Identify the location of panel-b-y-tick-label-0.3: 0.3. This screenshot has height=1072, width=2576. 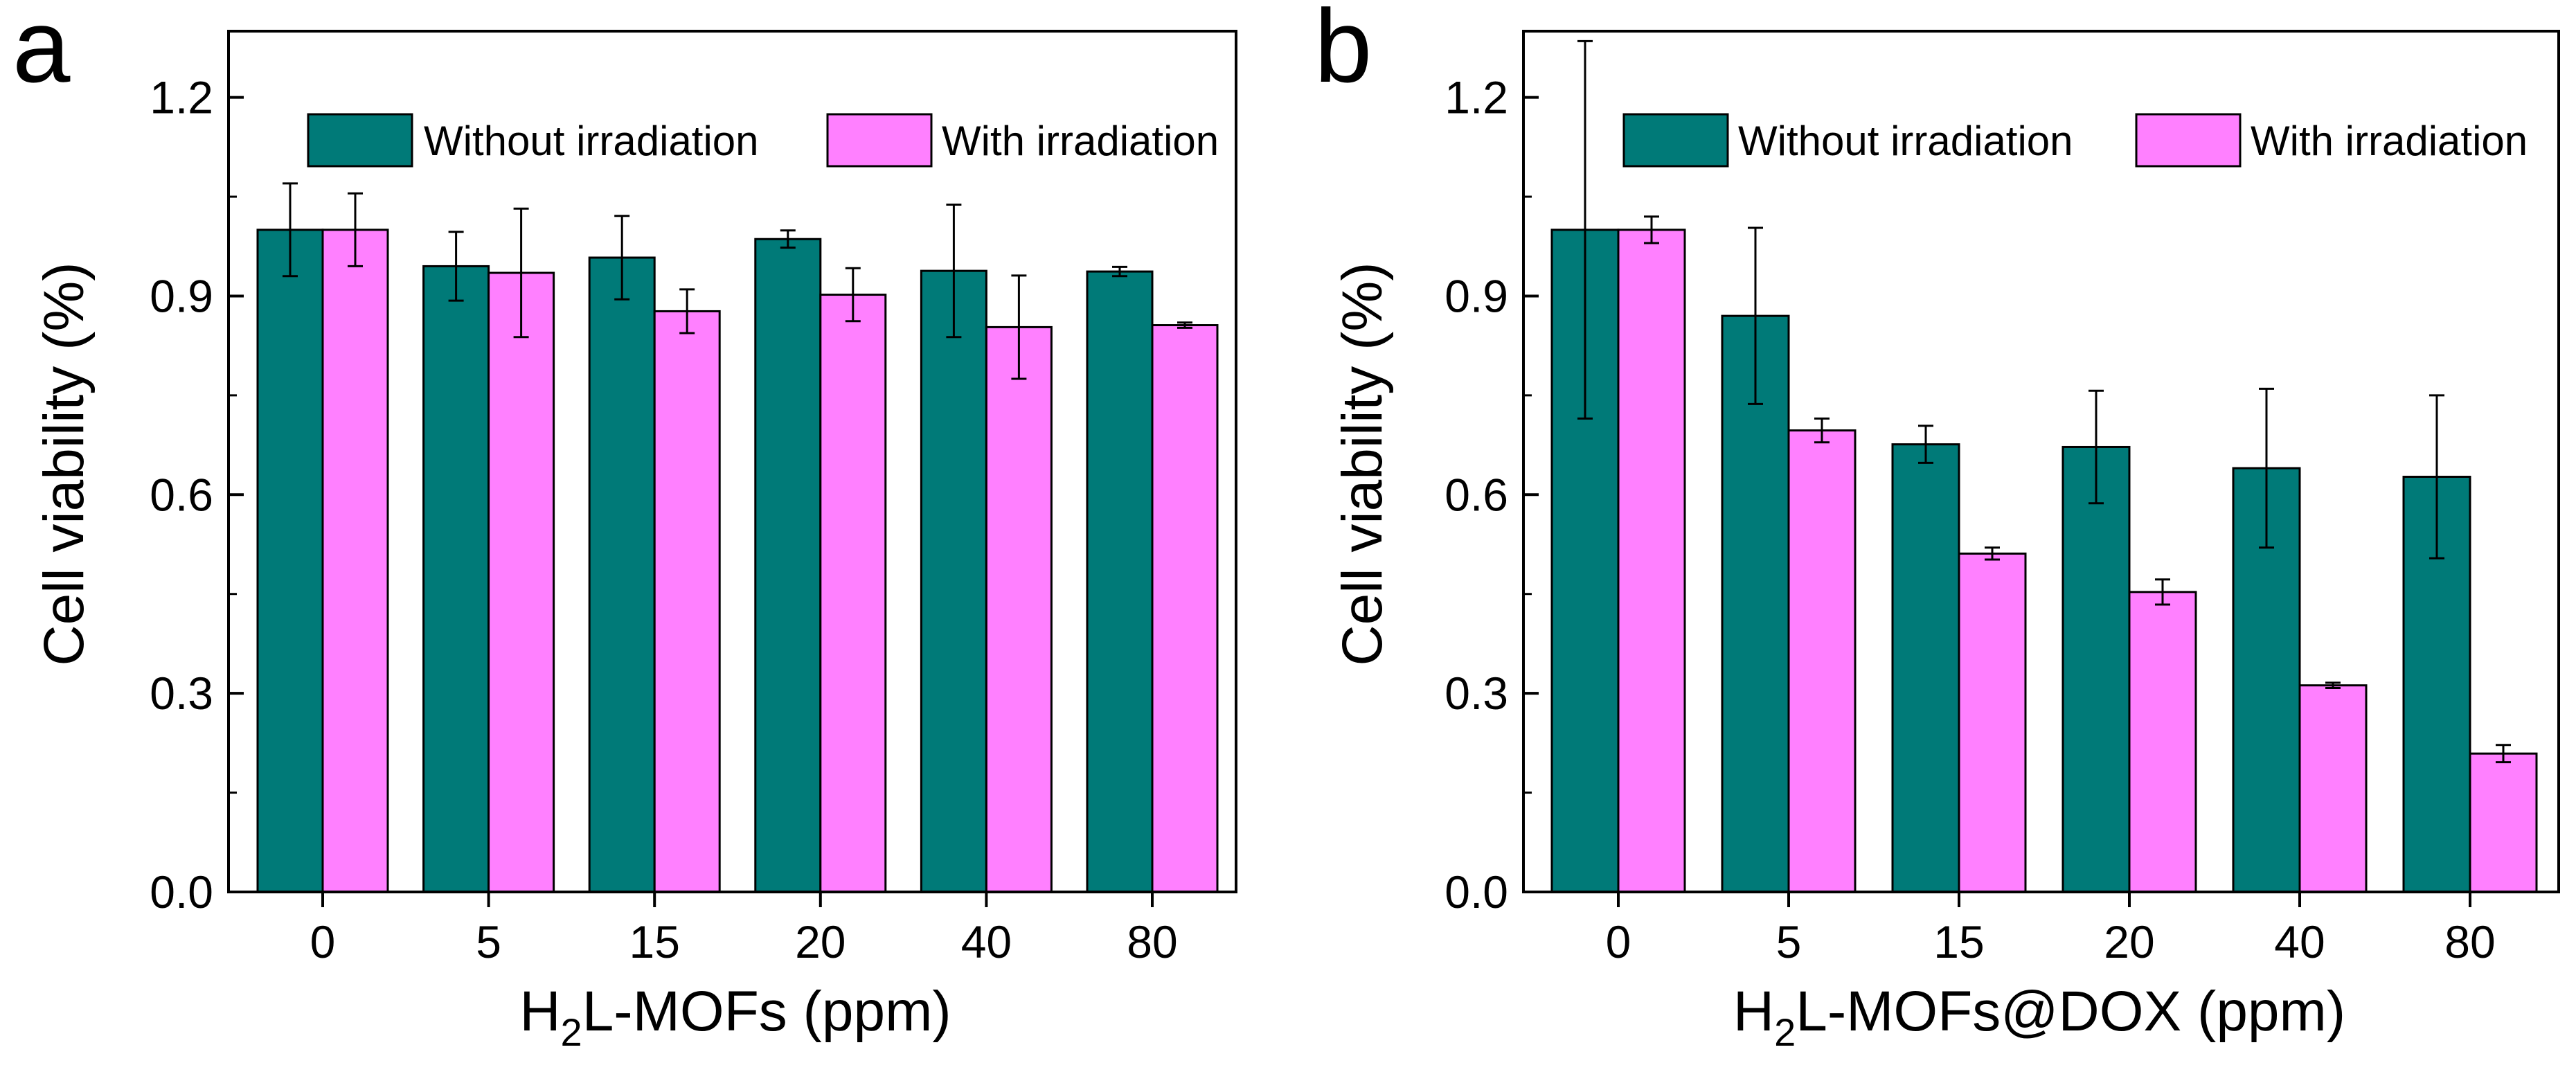
(1476, 693).